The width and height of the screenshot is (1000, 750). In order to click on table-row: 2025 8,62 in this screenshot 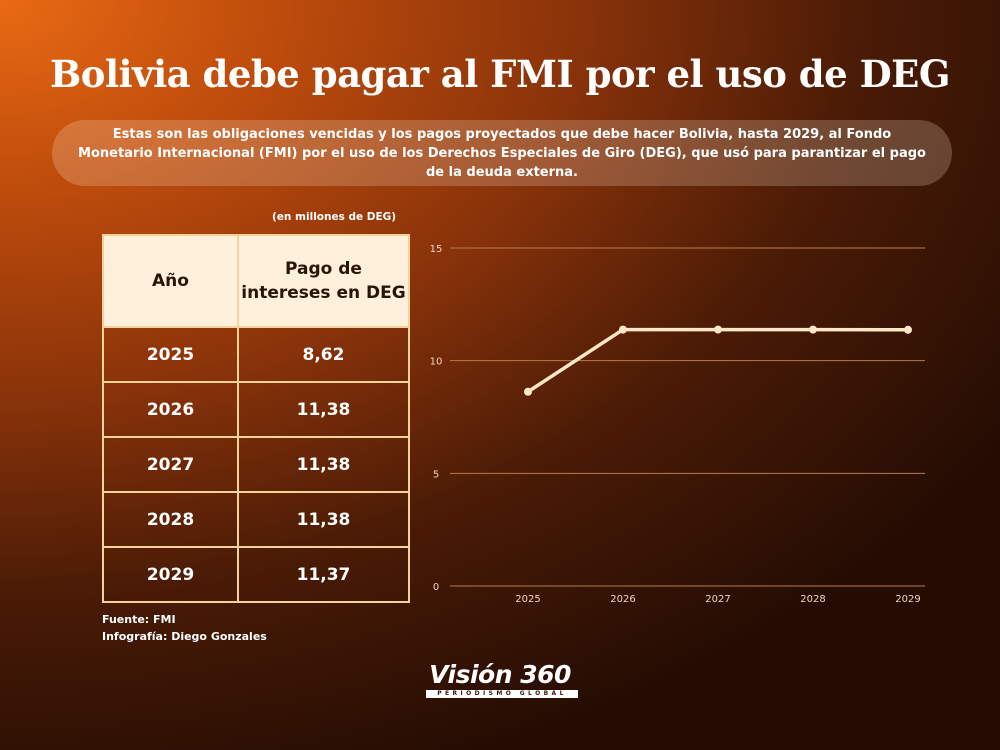, I will do `click(256, 354)`.